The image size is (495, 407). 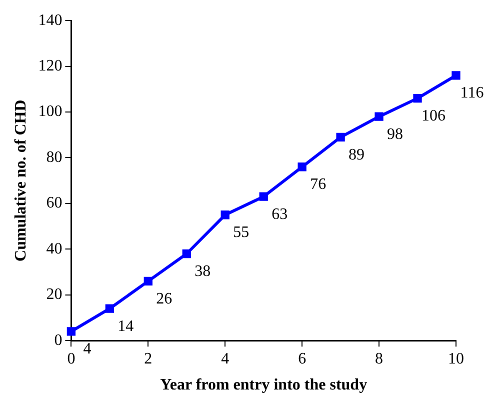 What do you see at coordinates (50, 66) in the screenshot?
I see `y-tick-label: 120` at bounding box center [50, 66].